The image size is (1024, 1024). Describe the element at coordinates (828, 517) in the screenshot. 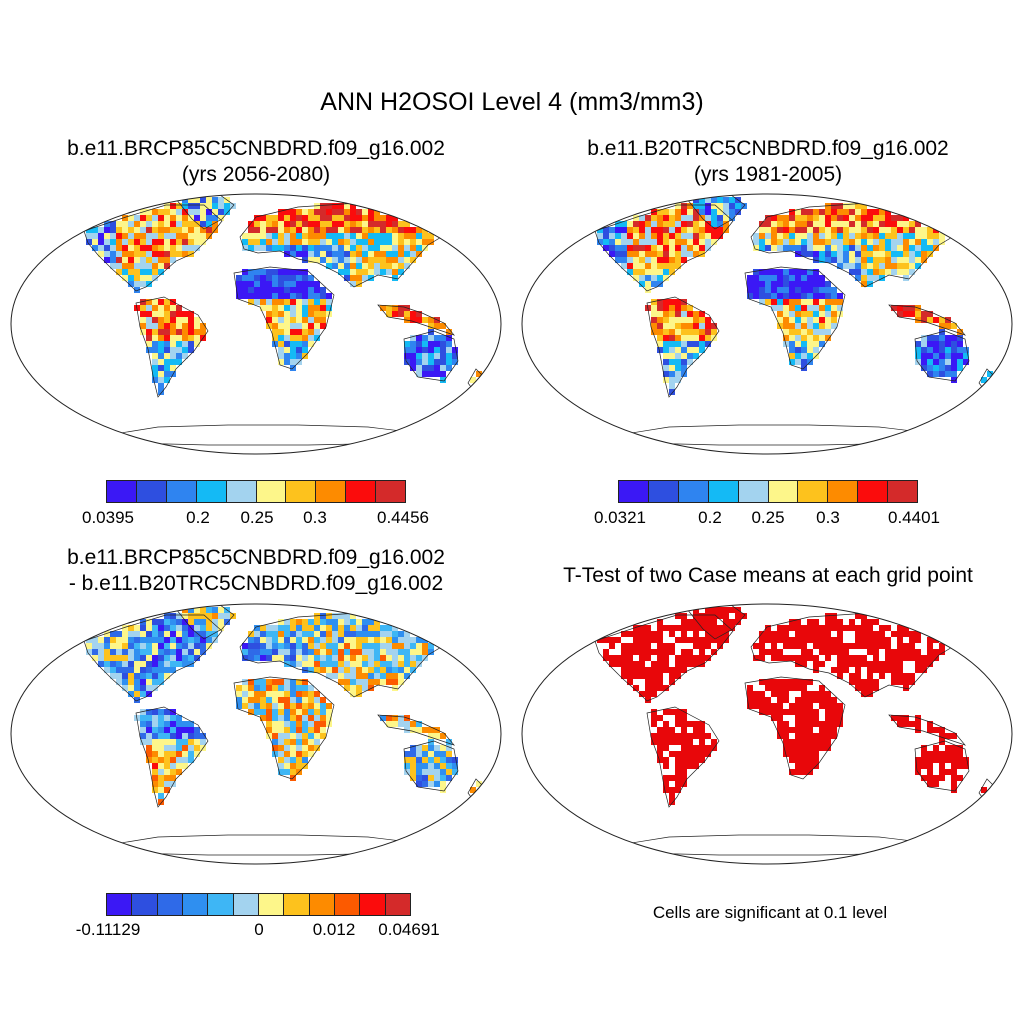

I see `colorbar-2-tick: 0.3` at that location.